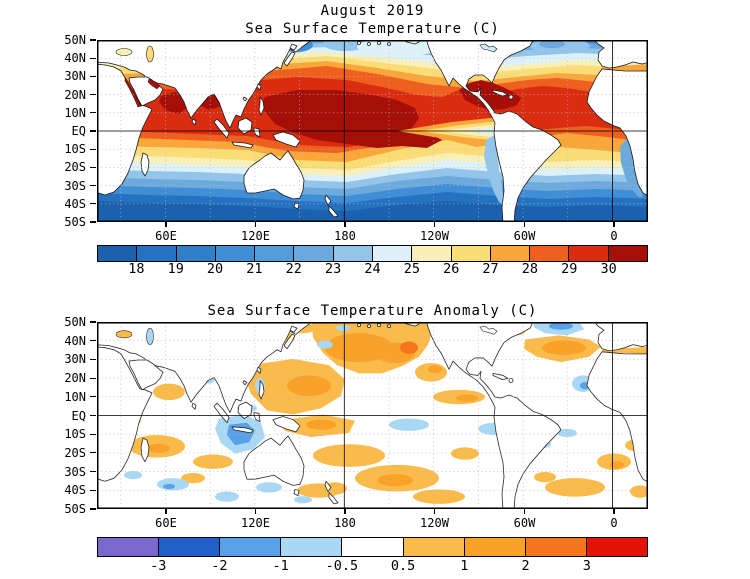 This screenshot has height=579, width=750. Describe the element at coordinates (490, 269) in the screenshot. I see `colorbar-label-27: 27` at that location.